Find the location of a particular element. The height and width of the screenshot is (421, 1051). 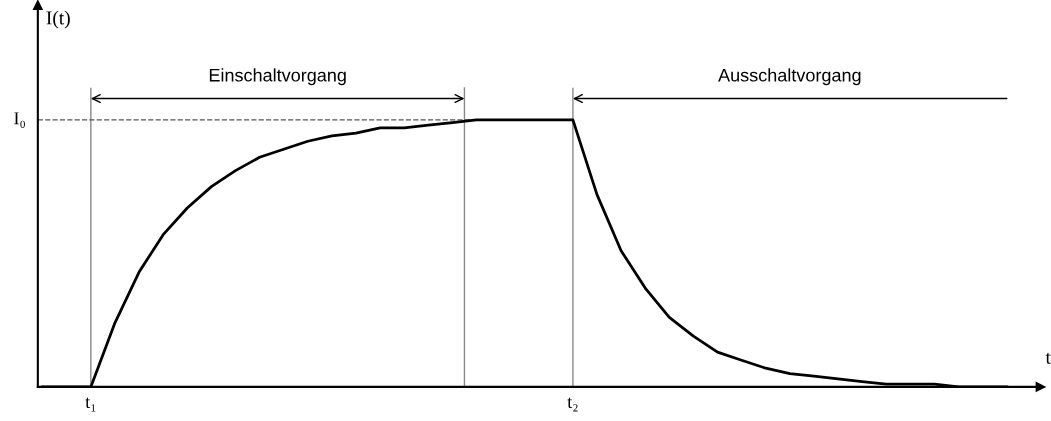

y-axis-title: I(t) is located at coordinates (58, 19).